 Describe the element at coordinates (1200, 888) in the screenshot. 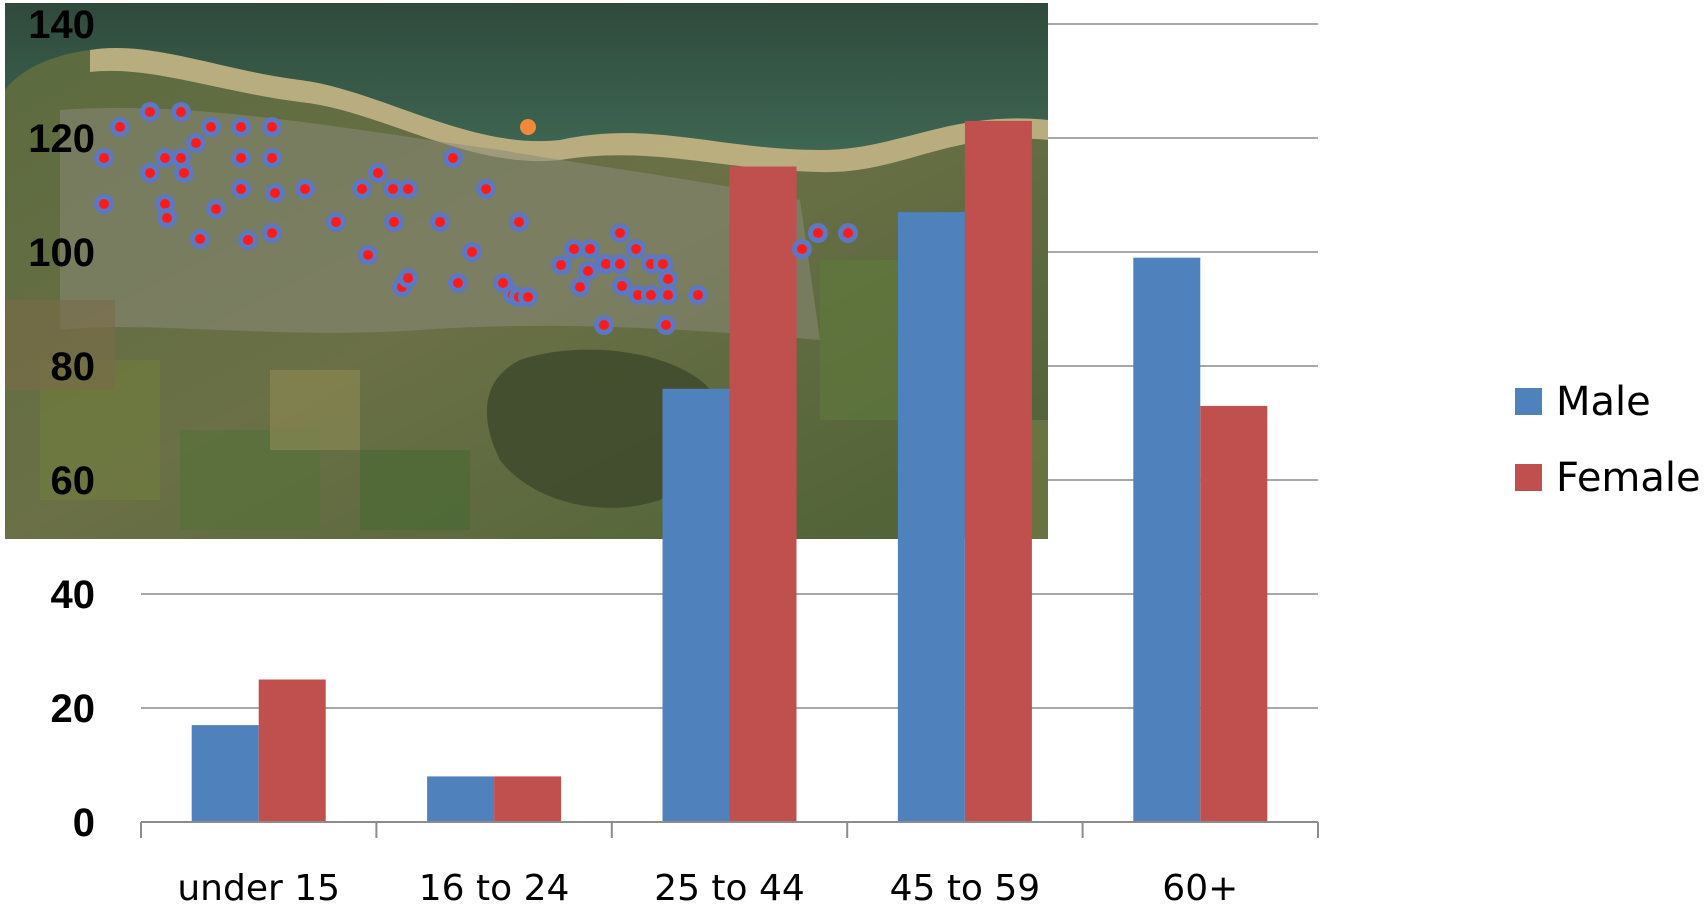

I see `x-tick-label: 60+` at that location.